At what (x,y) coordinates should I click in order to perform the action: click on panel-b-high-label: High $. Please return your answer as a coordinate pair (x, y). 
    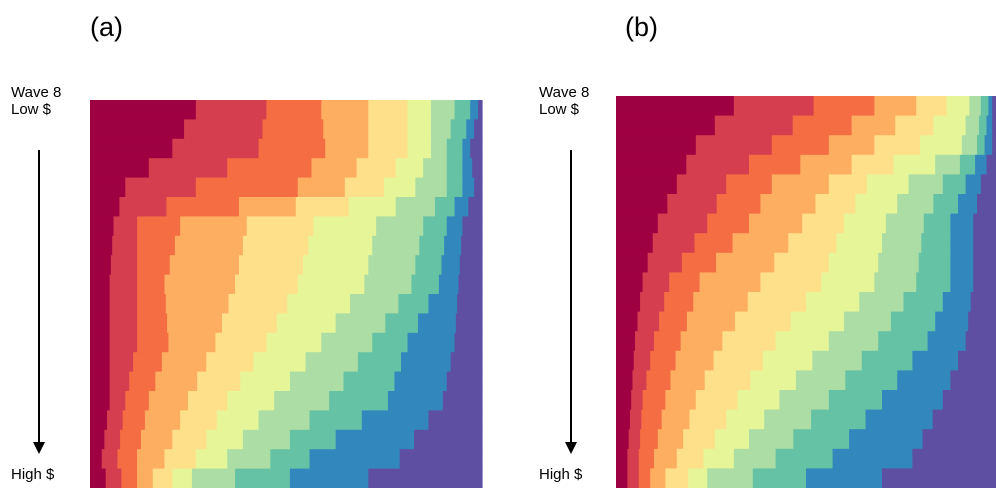
    Looking at the image, I should click on (561, 474).